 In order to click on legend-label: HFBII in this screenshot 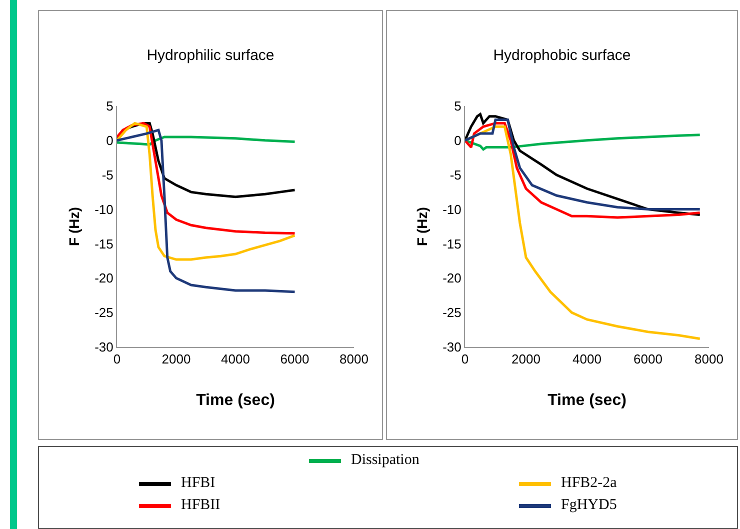, I will do `click(200, 505)`.